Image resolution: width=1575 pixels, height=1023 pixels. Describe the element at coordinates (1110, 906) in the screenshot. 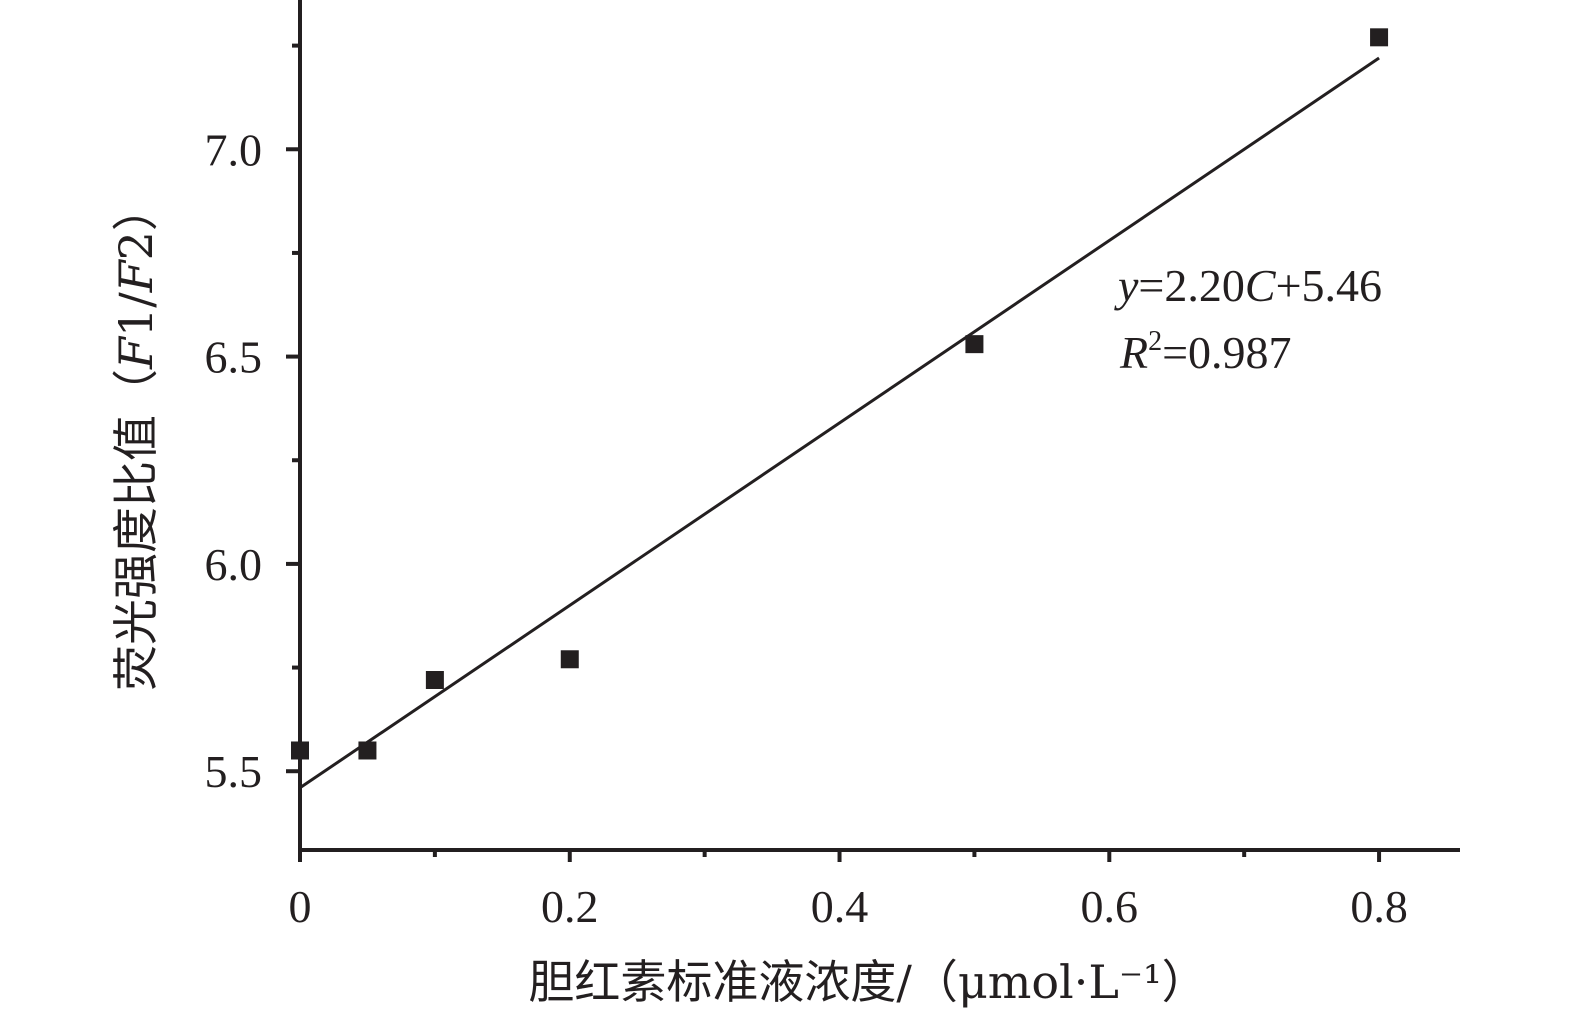

I see `x-tick-label: 0.6` at that location.